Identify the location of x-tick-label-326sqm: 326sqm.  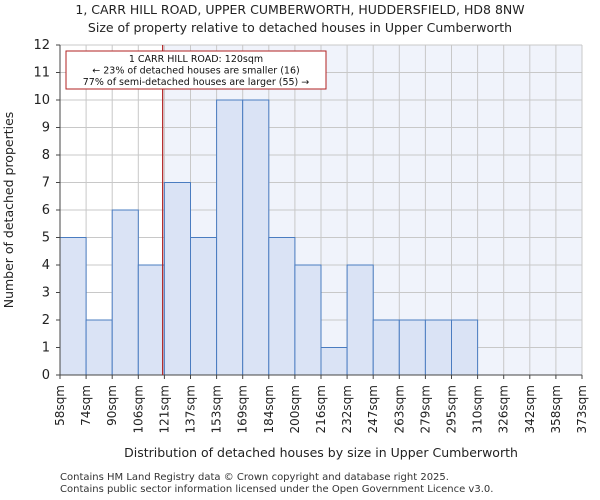
(504, 409).